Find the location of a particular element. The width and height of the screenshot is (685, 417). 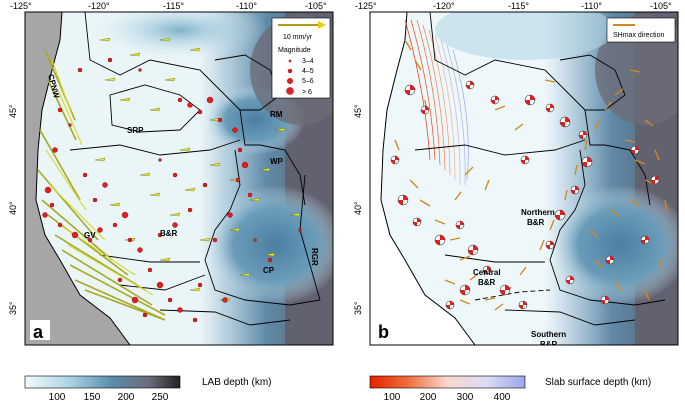

panel-a-colorbar is located at coordinates (102, 382).